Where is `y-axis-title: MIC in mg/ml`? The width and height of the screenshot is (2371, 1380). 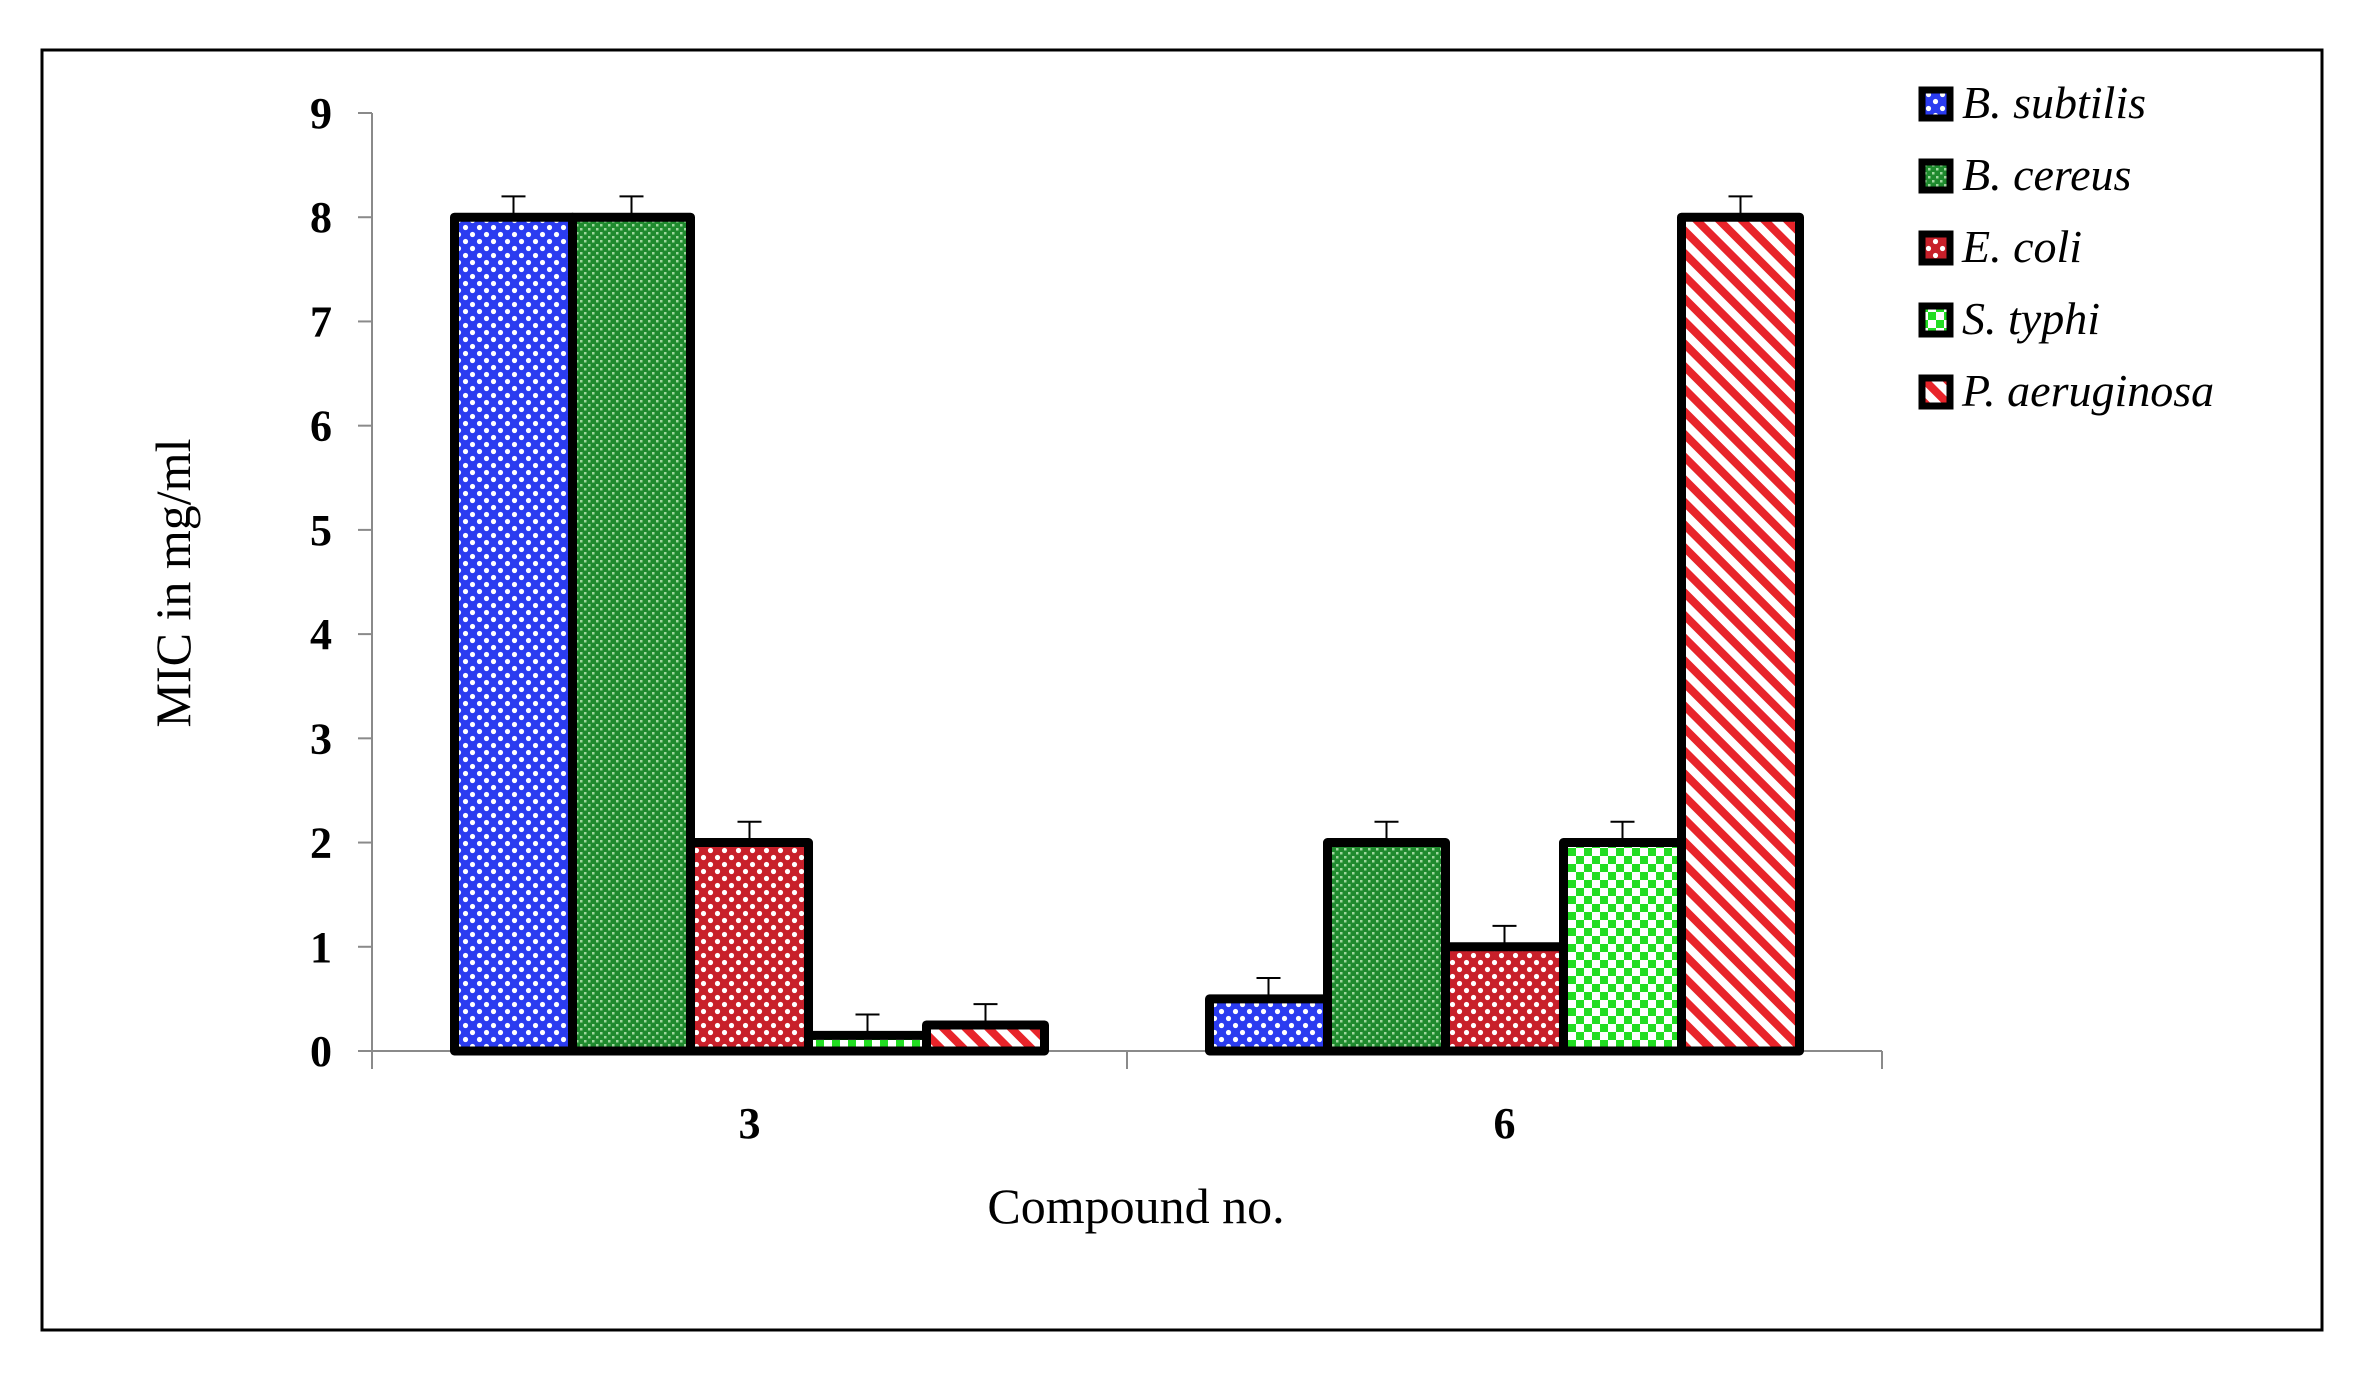
y-axis-title: MIC in mg/ml is located at coordinates (173, 583).